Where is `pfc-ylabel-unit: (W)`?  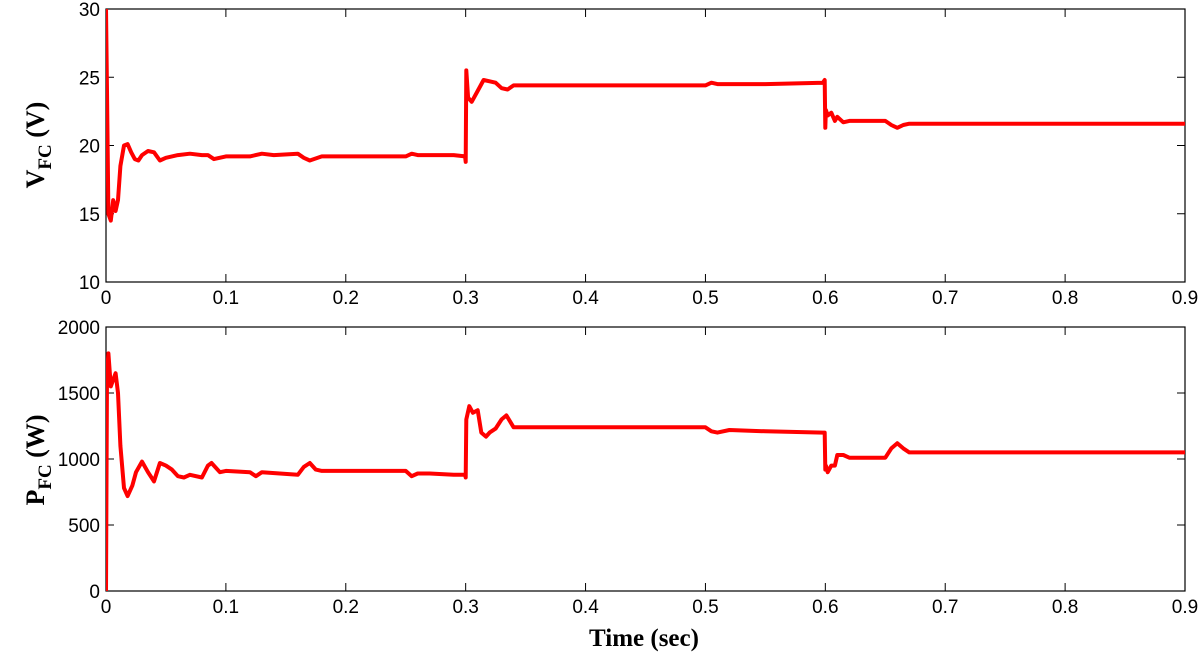 pfc-ylabel-unit: (W) is located at coordinates (35, 435).